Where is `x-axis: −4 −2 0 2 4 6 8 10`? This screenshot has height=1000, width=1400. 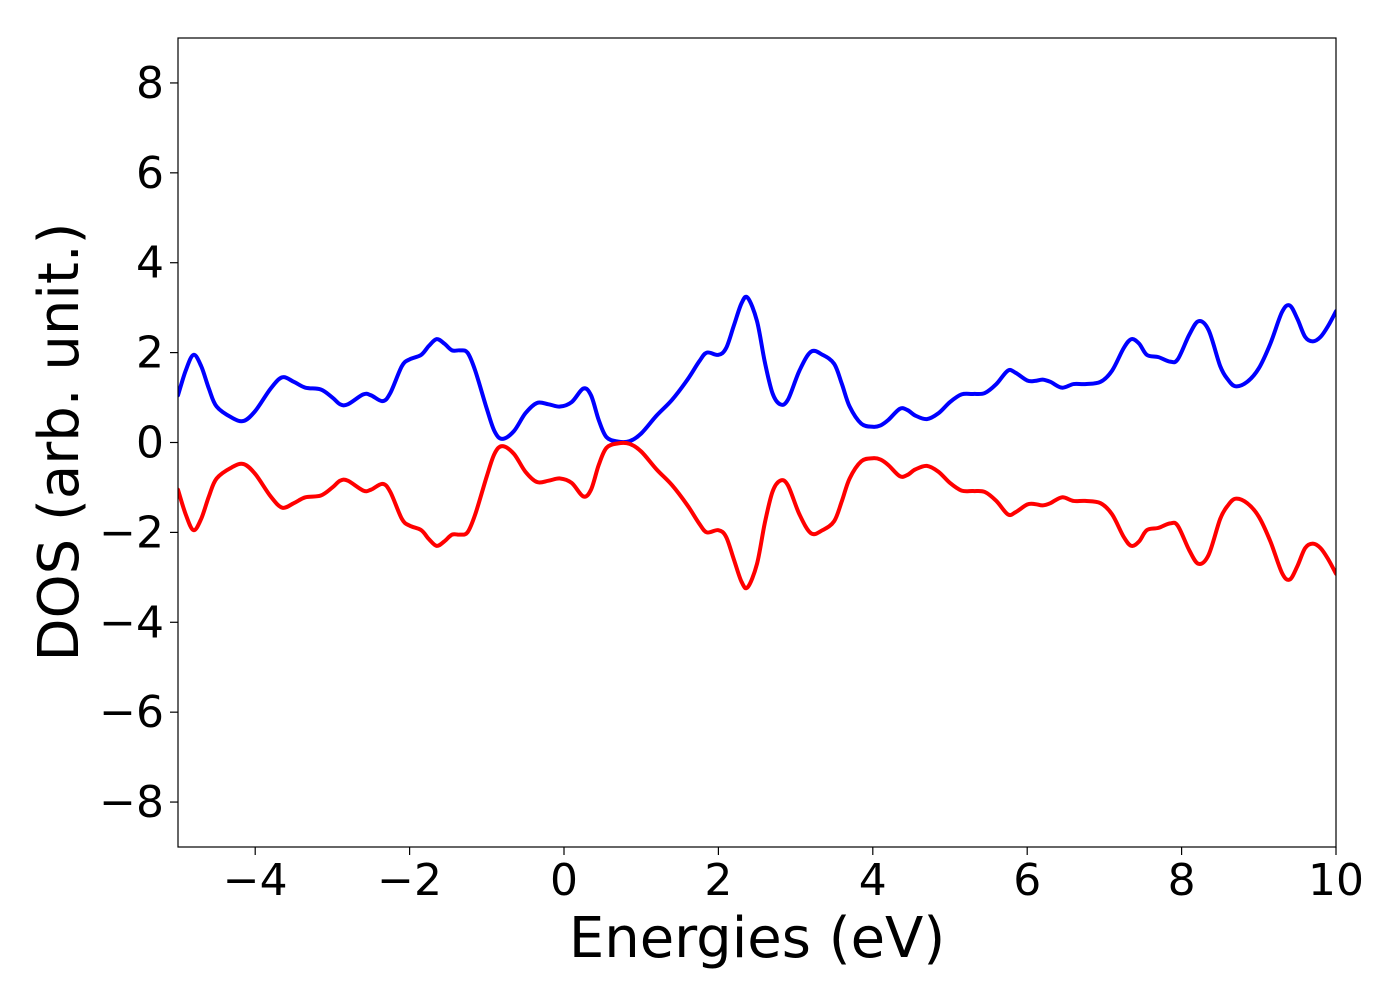 x-axis: −4 −2 0 2 4 6 8 10 is located at coordinates (793, 876).